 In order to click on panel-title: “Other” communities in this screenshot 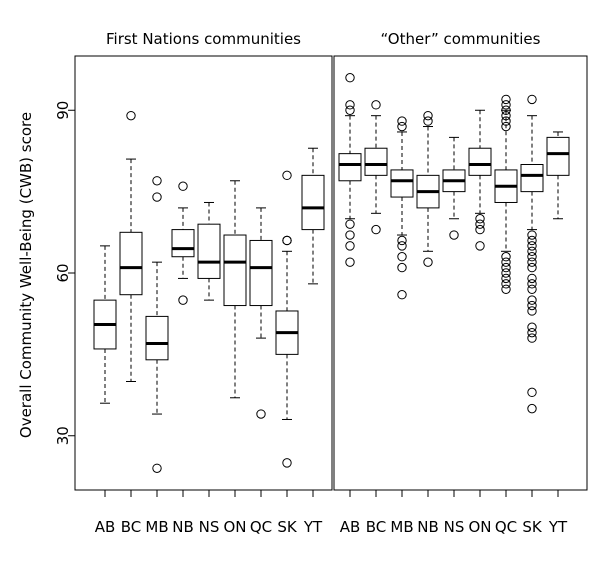, I will do `click(461, 39)`.